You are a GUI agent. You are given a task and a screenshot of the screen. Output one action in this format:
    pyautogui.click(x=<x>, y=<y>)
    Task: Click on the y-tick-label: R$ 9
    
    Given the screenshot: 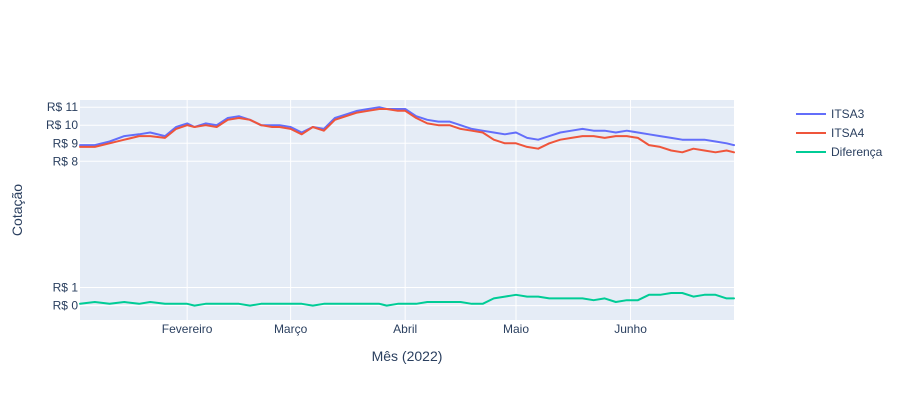 What is the action you would take?
    pyautogui.click(x=66, y=143)
    